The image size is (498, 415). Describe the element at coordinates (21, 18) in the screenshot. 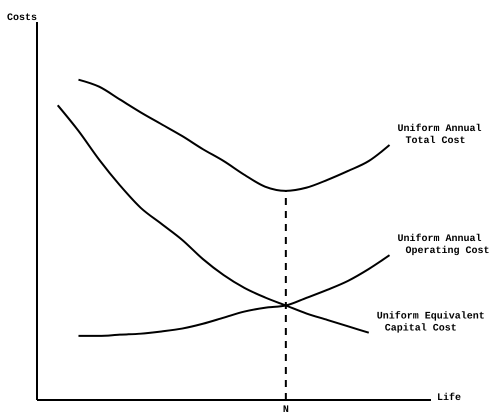

I see `text: Costs` at that location.